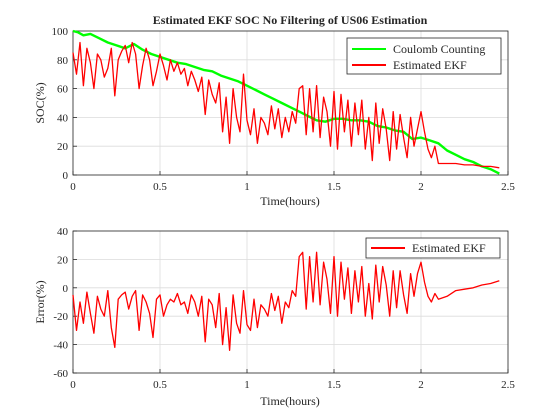 This screenshot has width=560, height=420. I want to click on error-chart-ylabel: Error(%), so click(40, 301).